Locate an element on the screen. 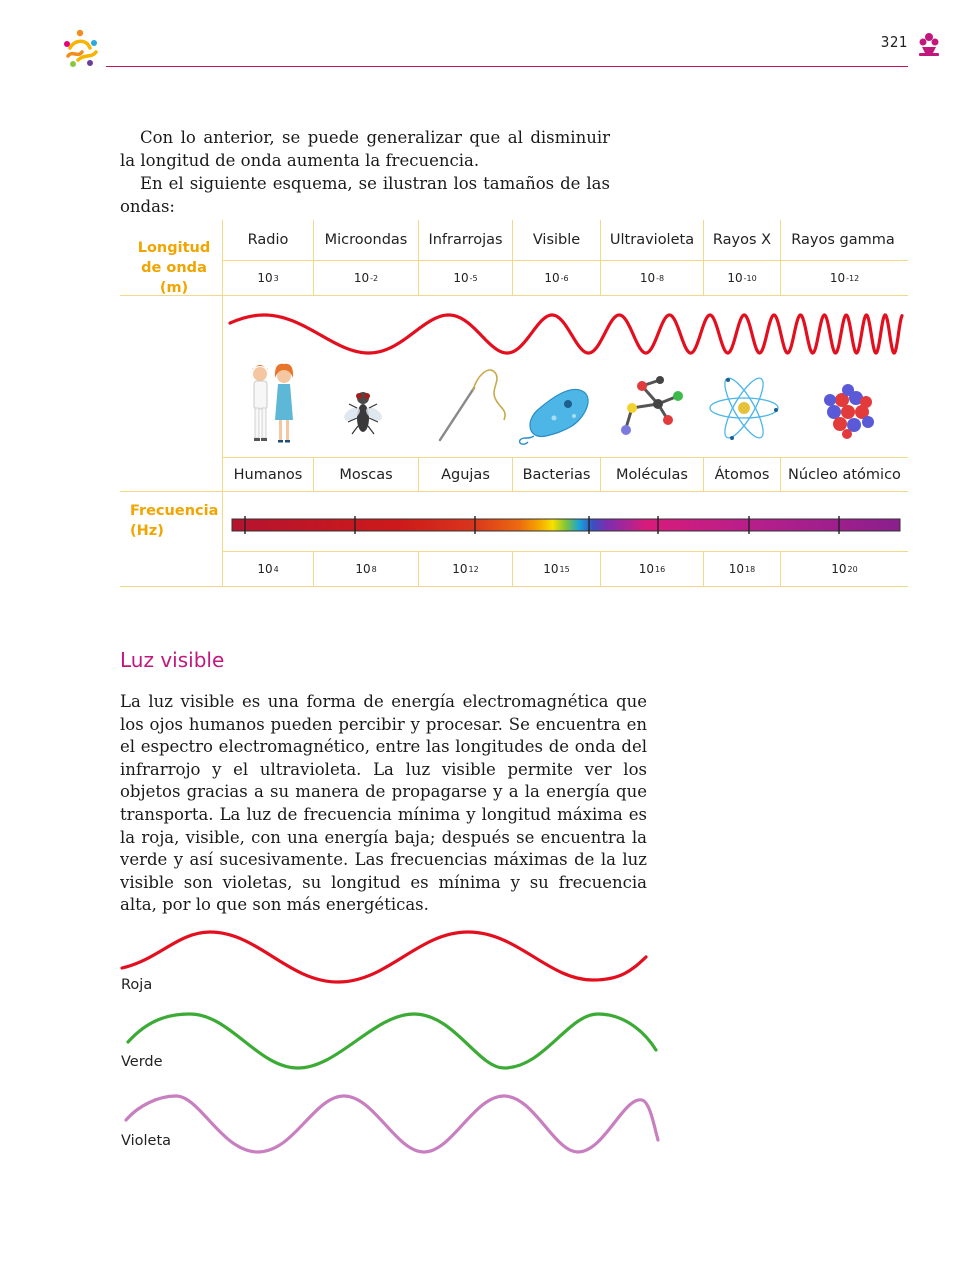 The image size is (969, 1277). object-illustrations is located at coordinates (563, 404).